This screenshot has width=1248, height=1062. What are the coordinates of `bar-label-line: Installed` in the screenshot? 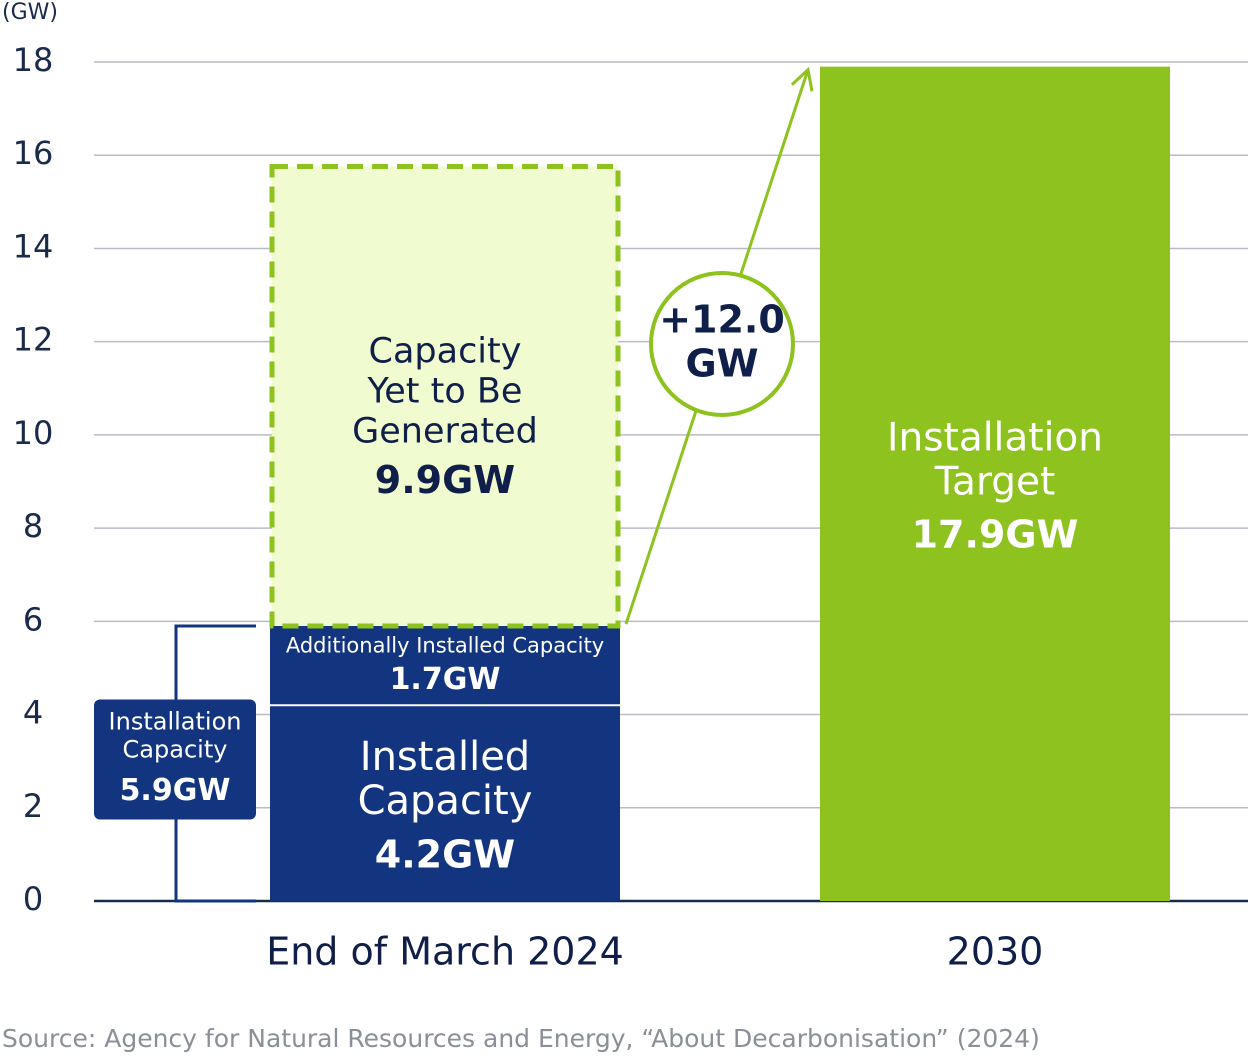 It's located at (445, 757).